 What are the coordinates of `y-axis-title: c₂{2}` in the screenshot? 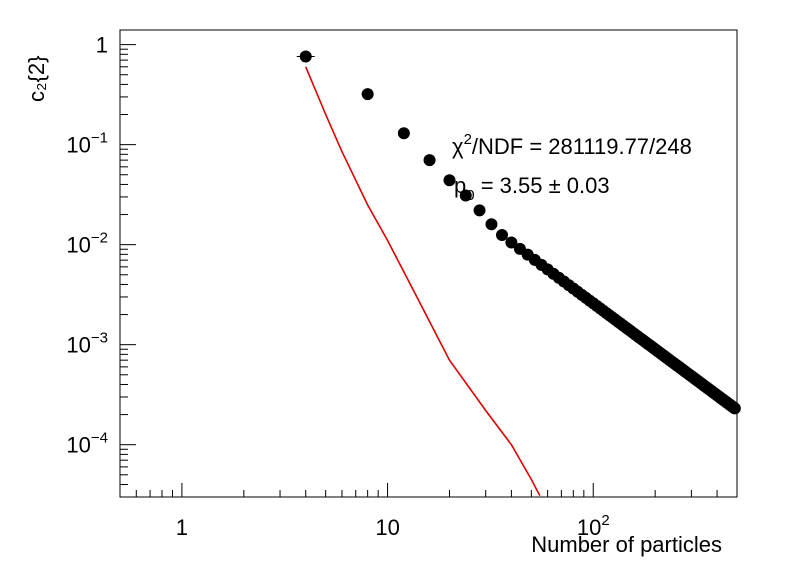 It's located at (36, 79).